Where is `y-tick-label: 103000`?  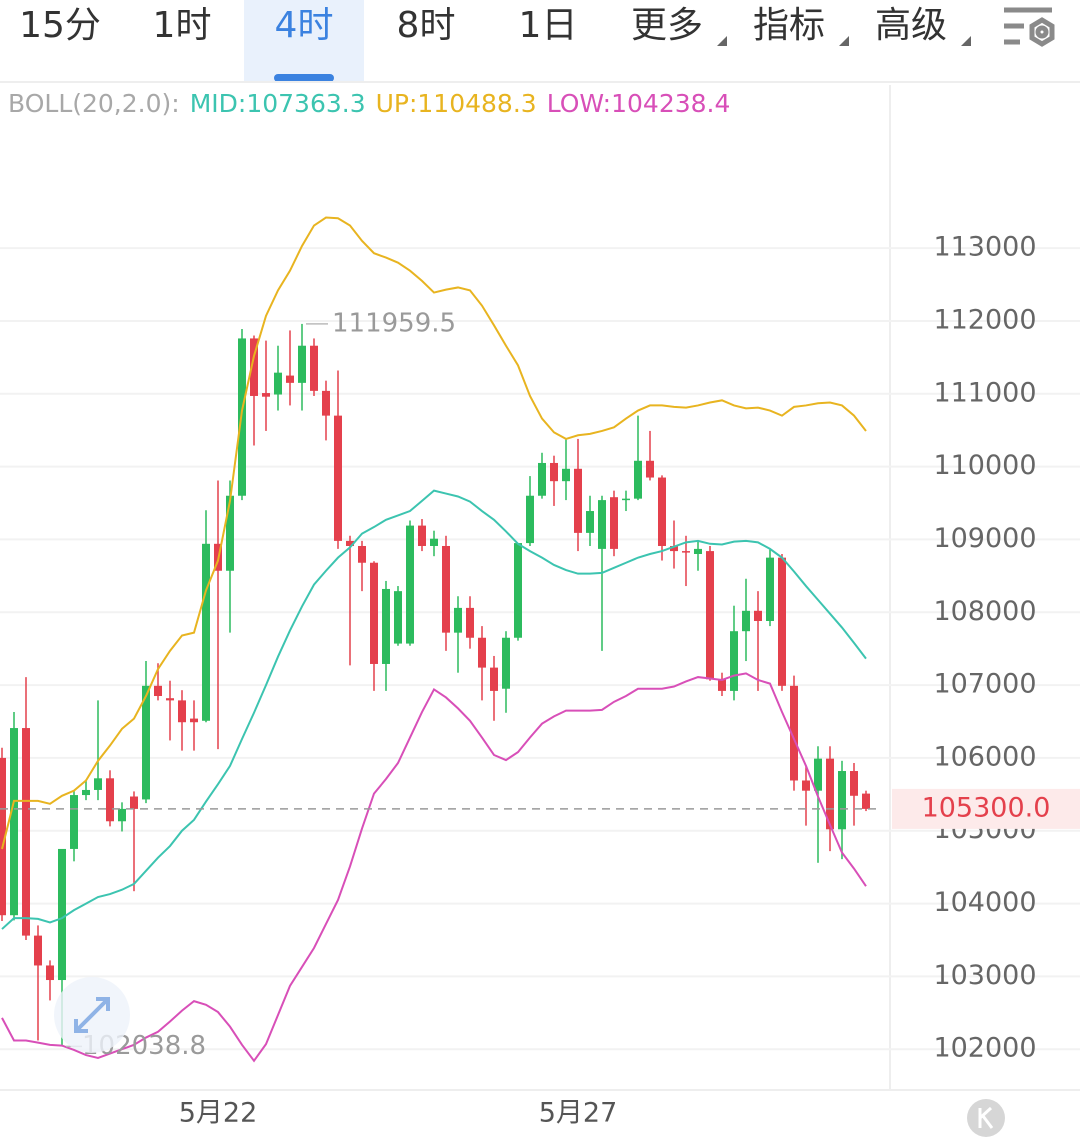 y-tick-label: 103000 is located at coordinates (984, 975).